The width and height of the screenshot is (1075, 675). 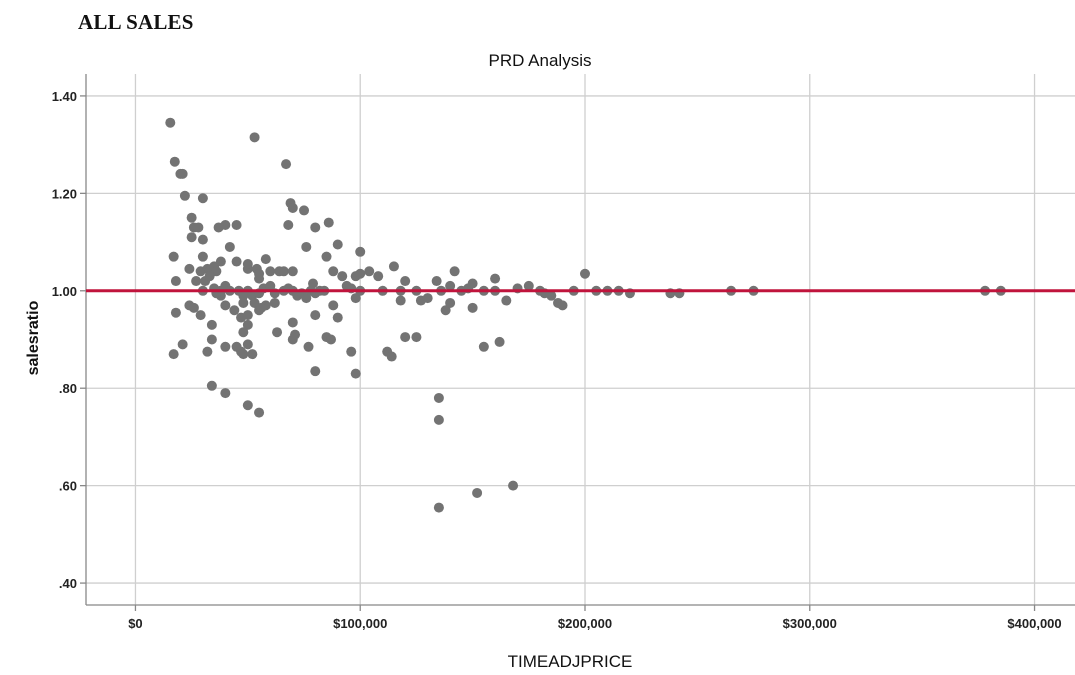 I want to click on x-tick-label: $300,000, so click(x=810, y=623).